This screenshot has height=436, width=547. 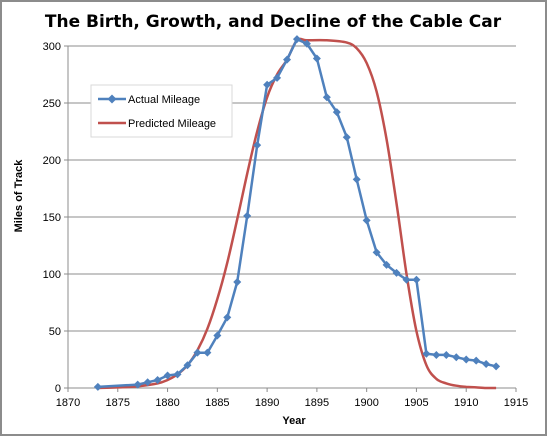 What do you see at coordinates (267, 403) in the screenshot?
I see `x-tick-label: 1890` at bounding box center [267, 403].